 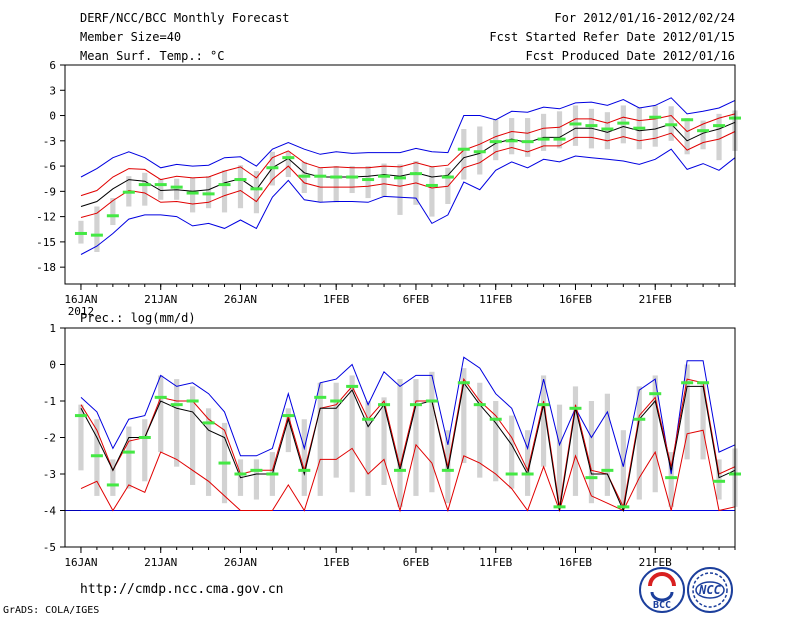 I want to click on x-tick-label: 6FEB, so click(x=416, y=299).